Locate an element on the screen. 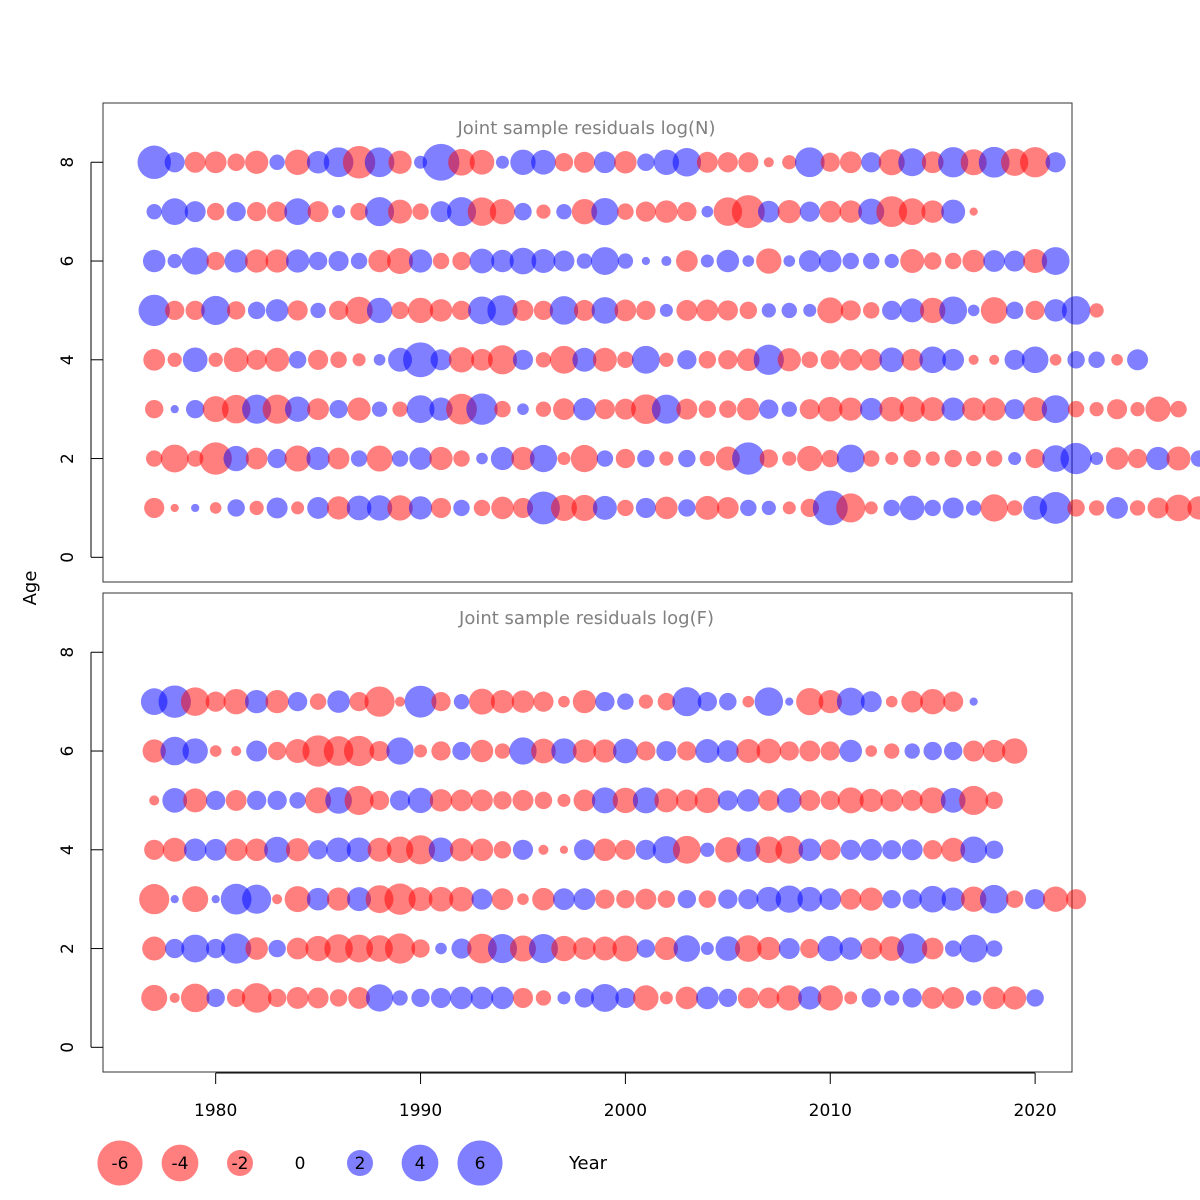 The width and height of the screenshot is (1200, 1200). y-tick-label: 6 is located at coordinates (68, 751).